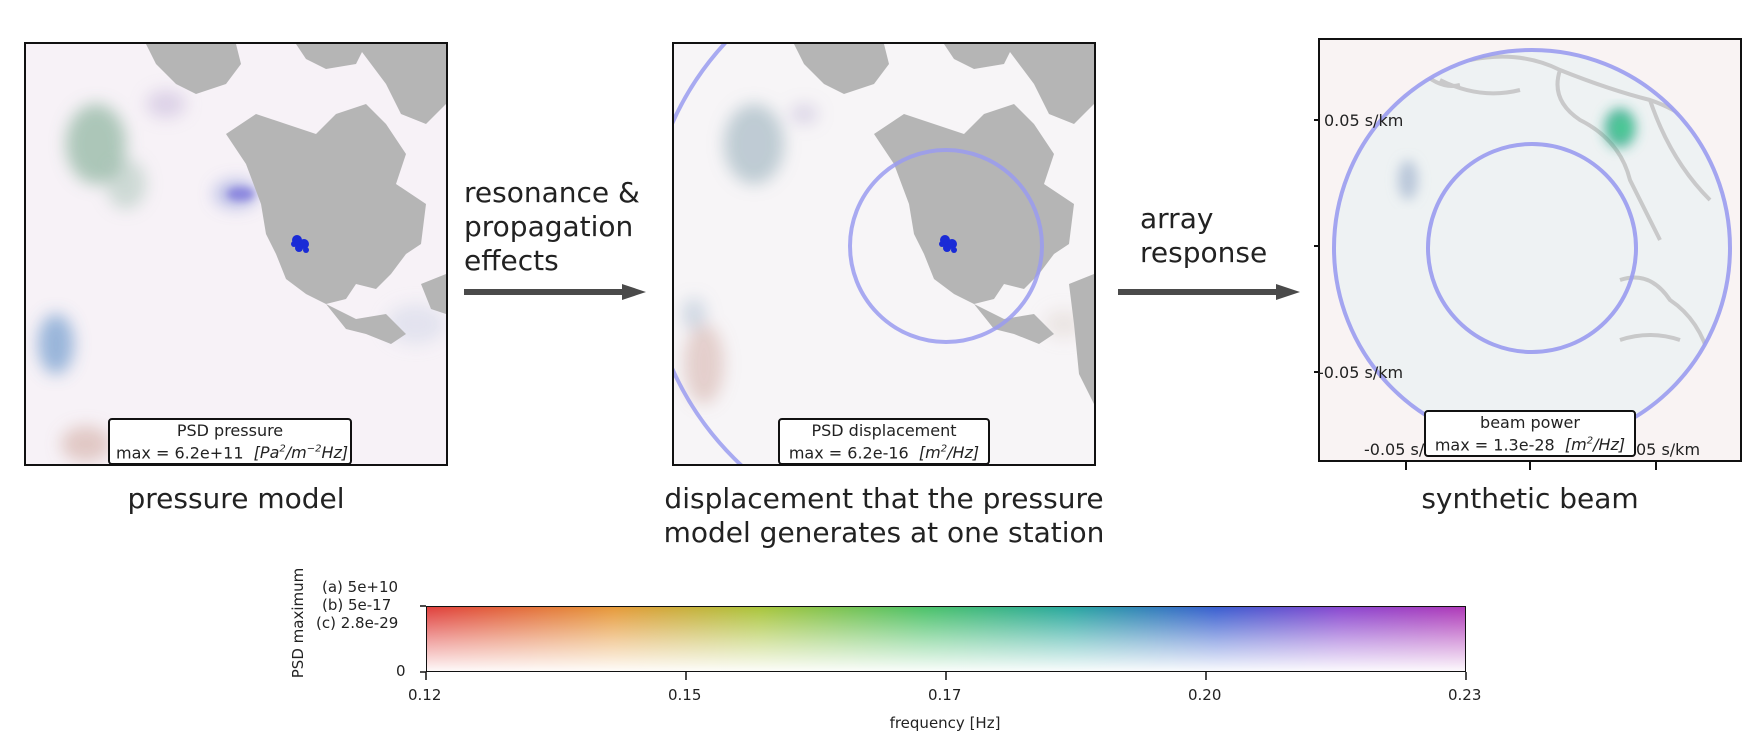  I want to click on beam-caption: synthetic beam, so click(1530, 498).